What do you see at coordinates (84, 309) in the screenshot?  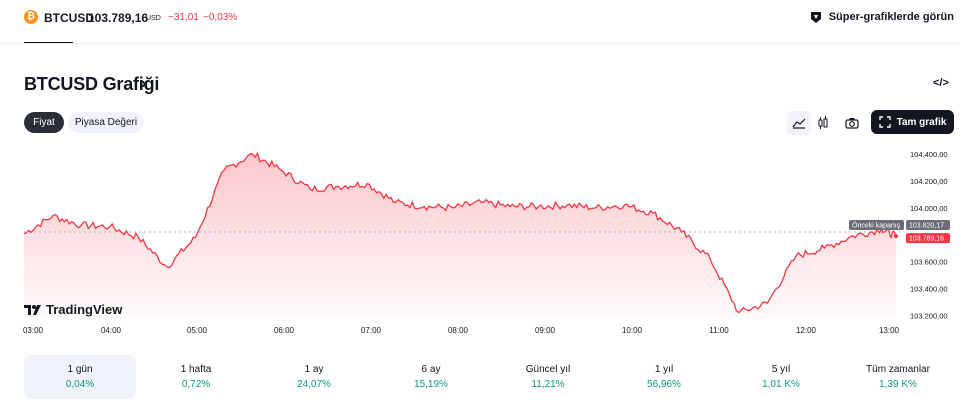 I see `tradingview-wordmark: TradingView` at bounding box center [84, 309].